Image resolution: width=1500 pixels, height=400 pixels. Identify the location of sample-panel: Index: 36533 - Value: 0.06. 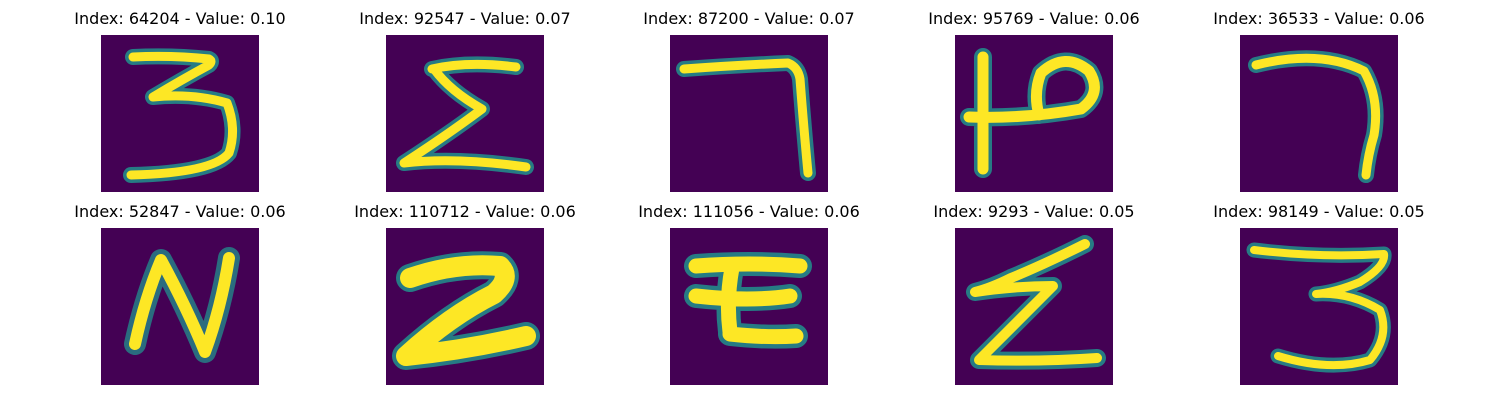
(1319, 101).